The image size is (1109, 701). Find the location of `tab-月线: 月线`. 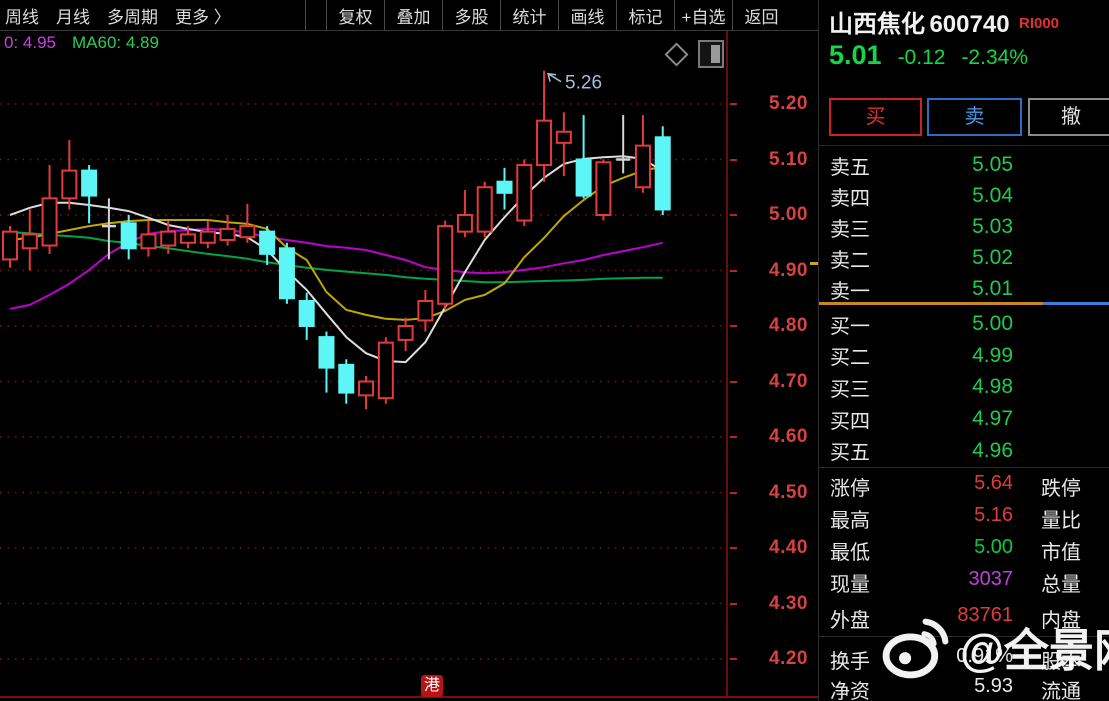

tab-月线: 月线 is located at coordinates (73, 17).